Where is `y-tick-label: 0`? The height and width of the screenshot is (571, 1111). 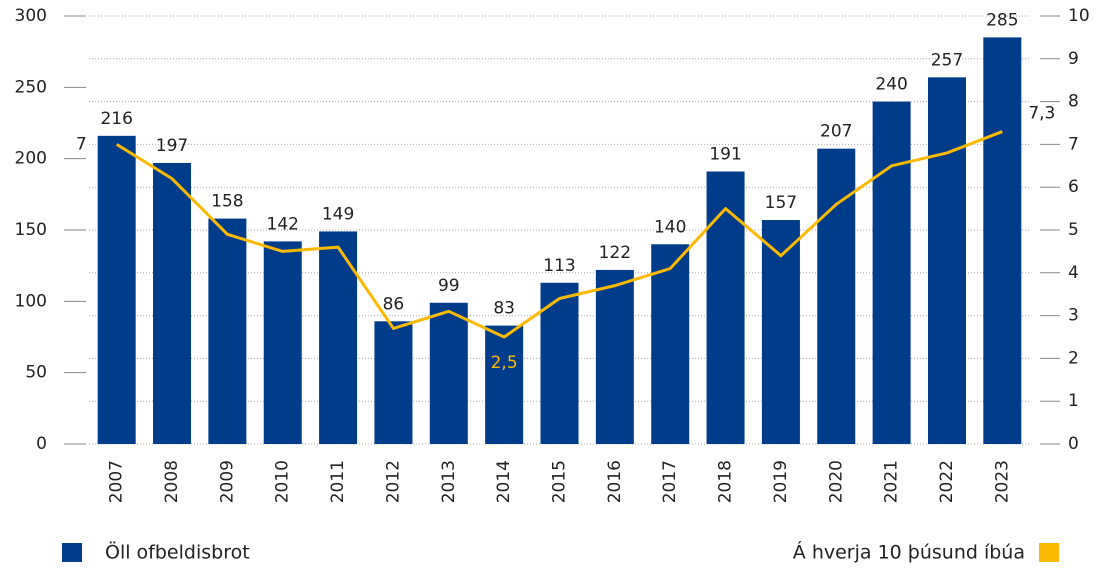
y-tick-label: 0 is located at coordinates (41, 444).